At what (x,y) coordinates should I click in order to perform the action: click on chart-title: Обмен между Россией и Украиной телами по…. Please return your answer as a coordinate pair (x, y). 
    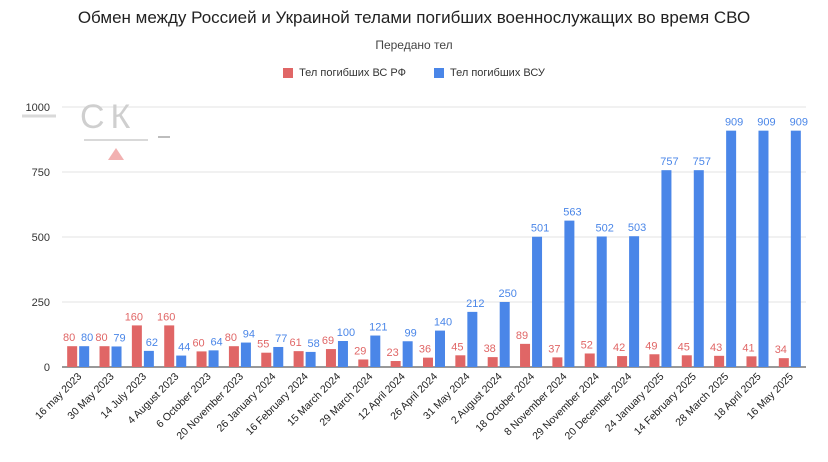
    Looking at the image, I should click on (414, 17).